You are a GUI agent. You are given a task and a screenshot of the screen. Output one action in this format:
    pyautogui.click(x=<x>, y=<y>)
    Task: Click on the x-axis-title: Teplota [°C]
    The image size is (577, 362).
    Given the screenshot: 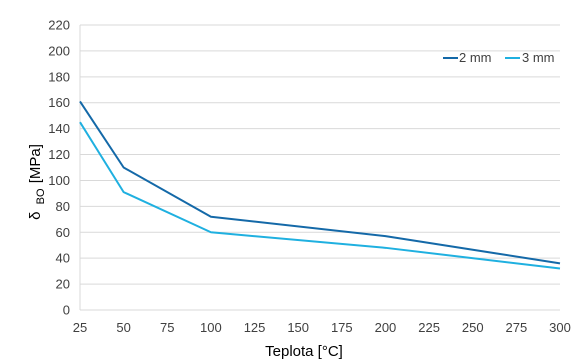 What is the action you would take?
    pyautogui.click(x=304, y=351)
    